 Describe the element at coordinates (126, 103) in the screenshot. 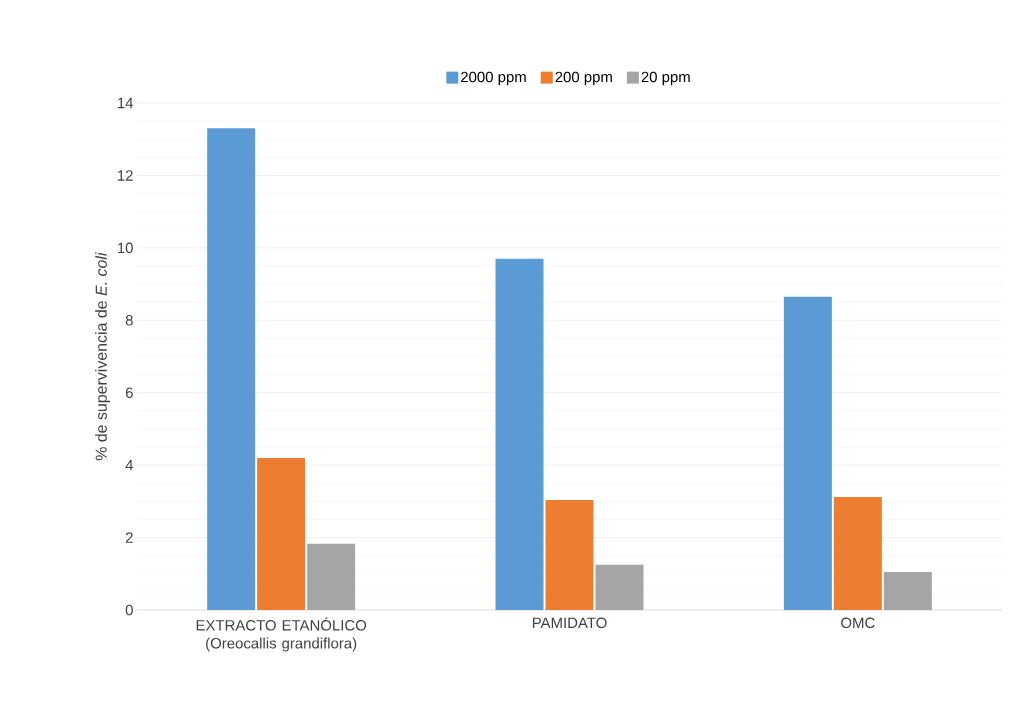

I see `y-tick-label: 14` at that location.